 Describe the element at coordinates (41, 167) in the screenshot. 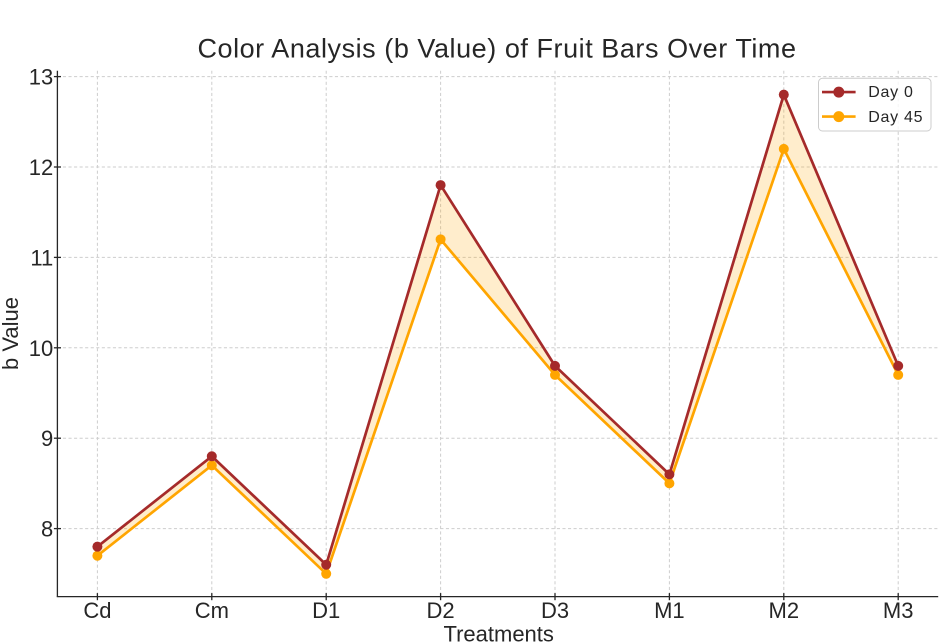

I see `svg-text: 12` at that location.